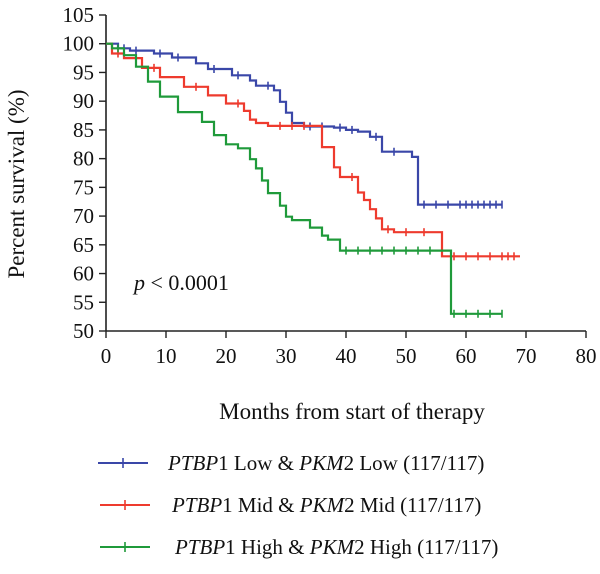 The height and width of the screenshot is (574, 600). I want to click on y-tick-label: 100, so click(79, 44).